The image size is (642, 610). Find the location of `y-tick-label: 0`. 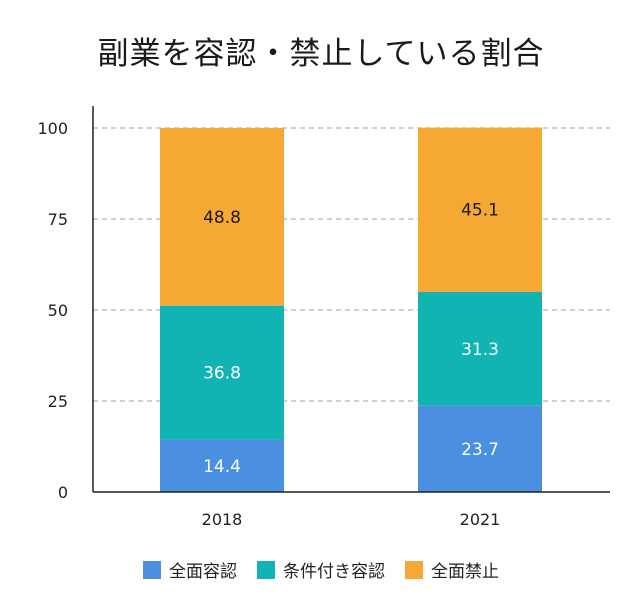

y-tick-label: 0 is located at coordinates (63, 492).